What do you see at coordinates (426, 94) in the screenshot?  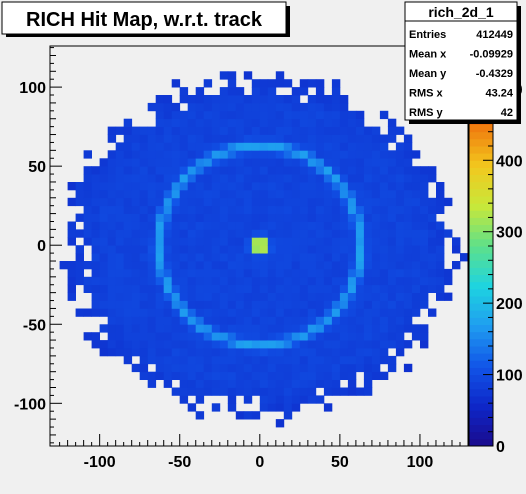 I see `stats-label: RMS x` at bounding box center [426, 94].